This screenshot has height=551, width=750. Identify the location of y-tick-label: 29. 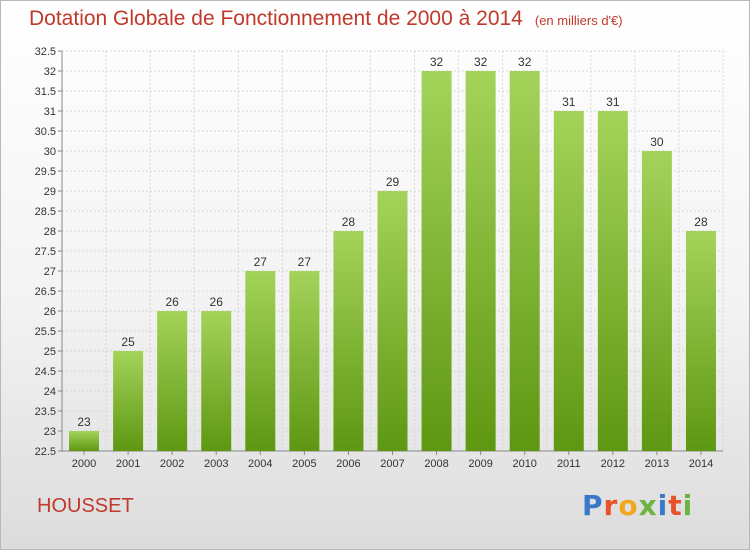
(50, 192).